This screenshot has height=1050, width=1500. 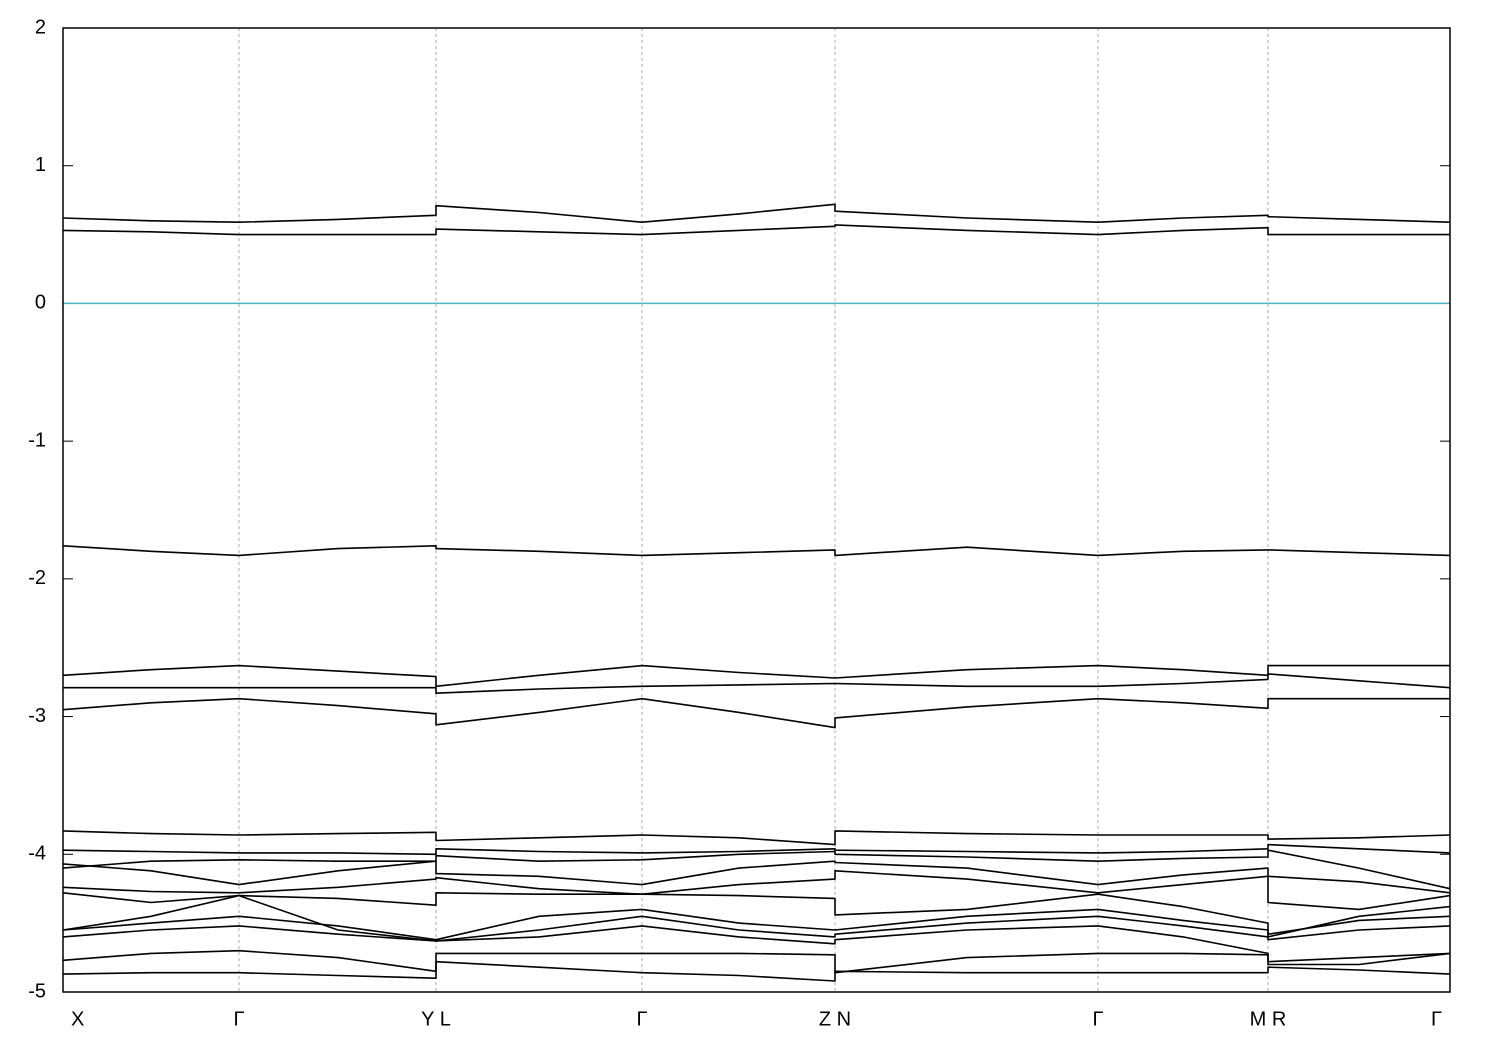 What do you see at coordinates (37, 716) in the screenshot?
I see `y-tick-label: -3` at bounding box center [37, 716].